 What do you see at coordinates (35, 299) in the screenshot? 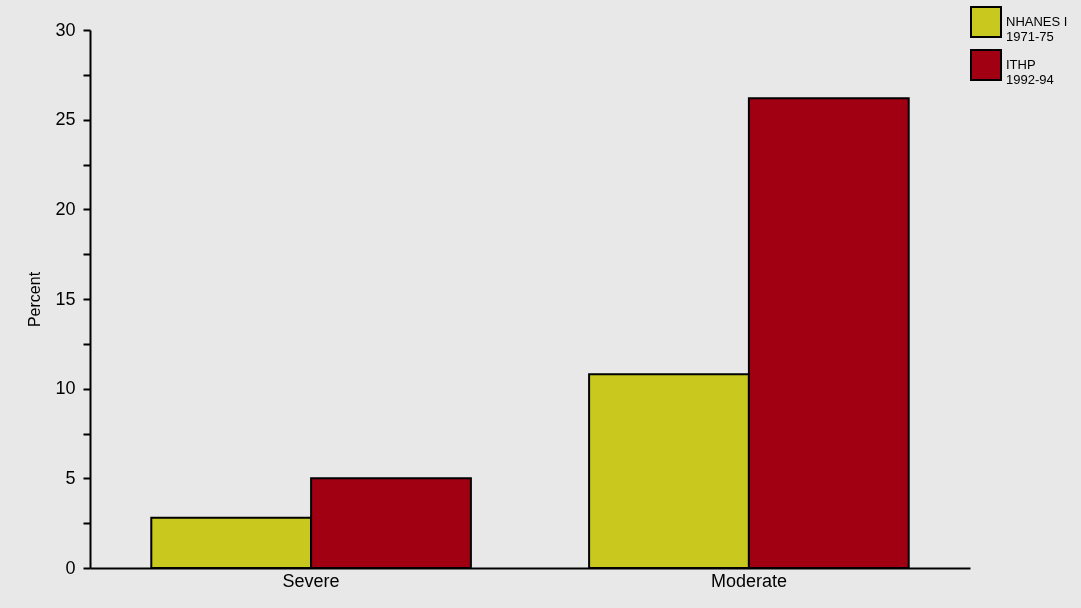
I see `y-axis-title: Percent` at bounding box center [35, 299].